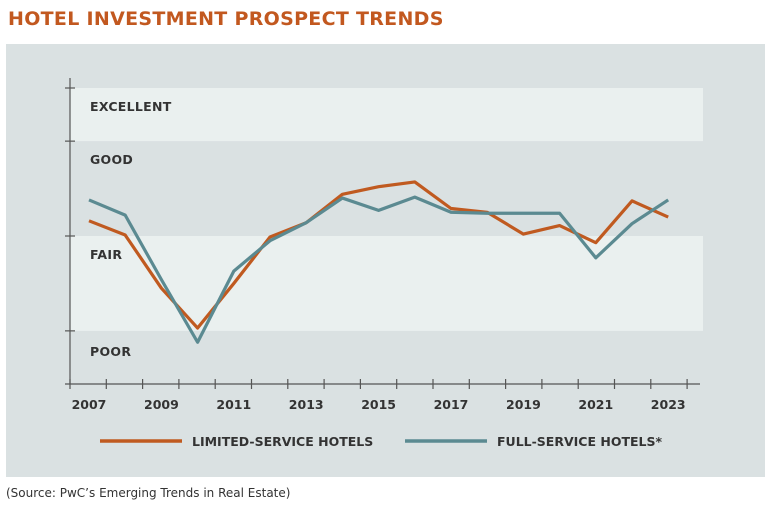  What do you see at coordinates (89, 404) in the screenshot?
I see `x-tick-label: 2007` at bounding box center [89, 404].